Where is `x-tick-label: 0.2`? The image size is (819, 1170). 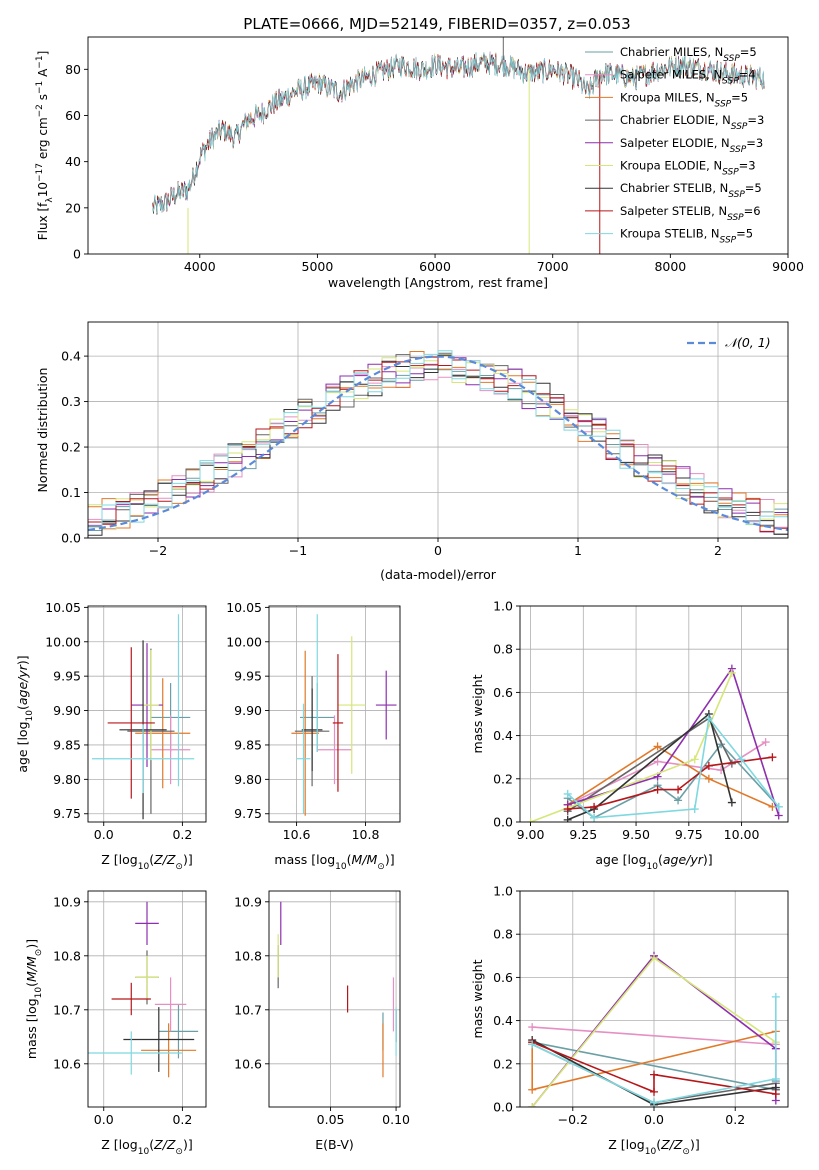
x-tick-label: 0.2 is located at coordinates (182, 834).